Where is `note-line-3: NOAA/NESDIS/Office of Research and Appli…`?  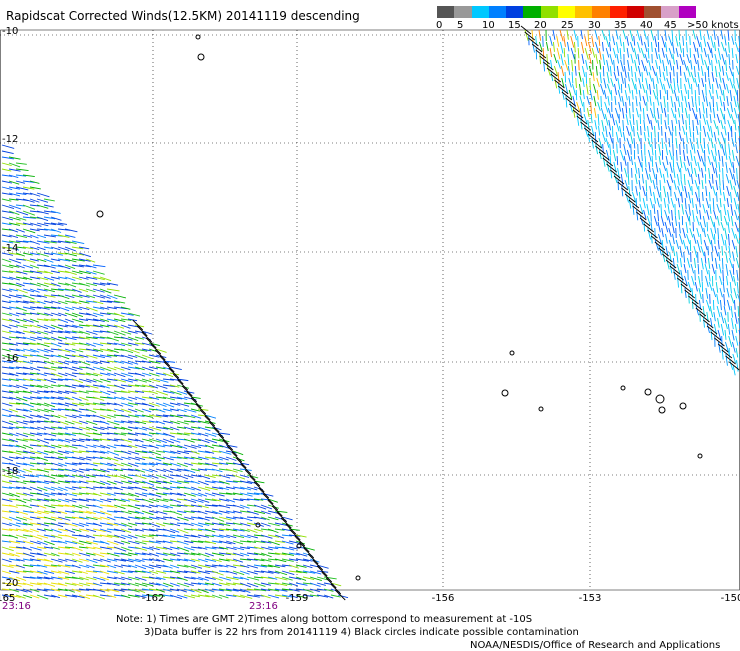
note-line-3: NOAA/NESDIS/Office of Research and Appli… is located at coordinates (595, 645).